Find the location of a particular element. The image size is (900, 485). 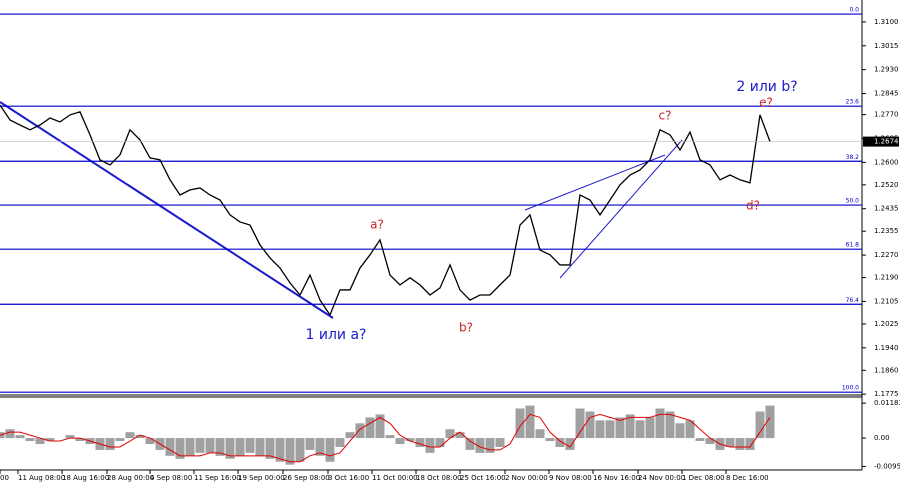

y-tick-label: 0.00 is located at coordinates (882, 438).